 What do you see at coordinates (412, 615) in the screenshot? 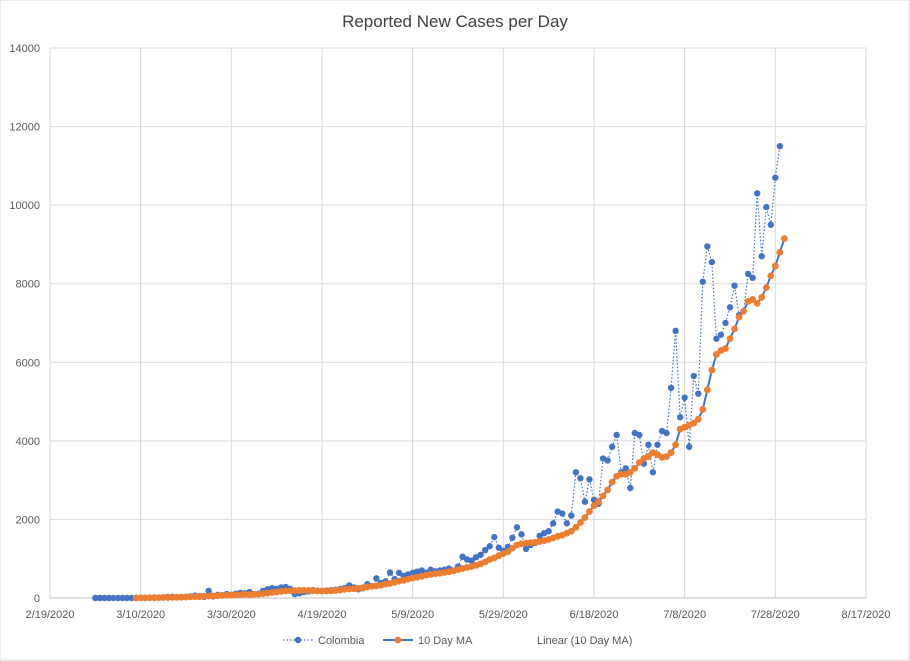
I see `x-tick-label: 5/9/2020` at bounding box center [412, 615].